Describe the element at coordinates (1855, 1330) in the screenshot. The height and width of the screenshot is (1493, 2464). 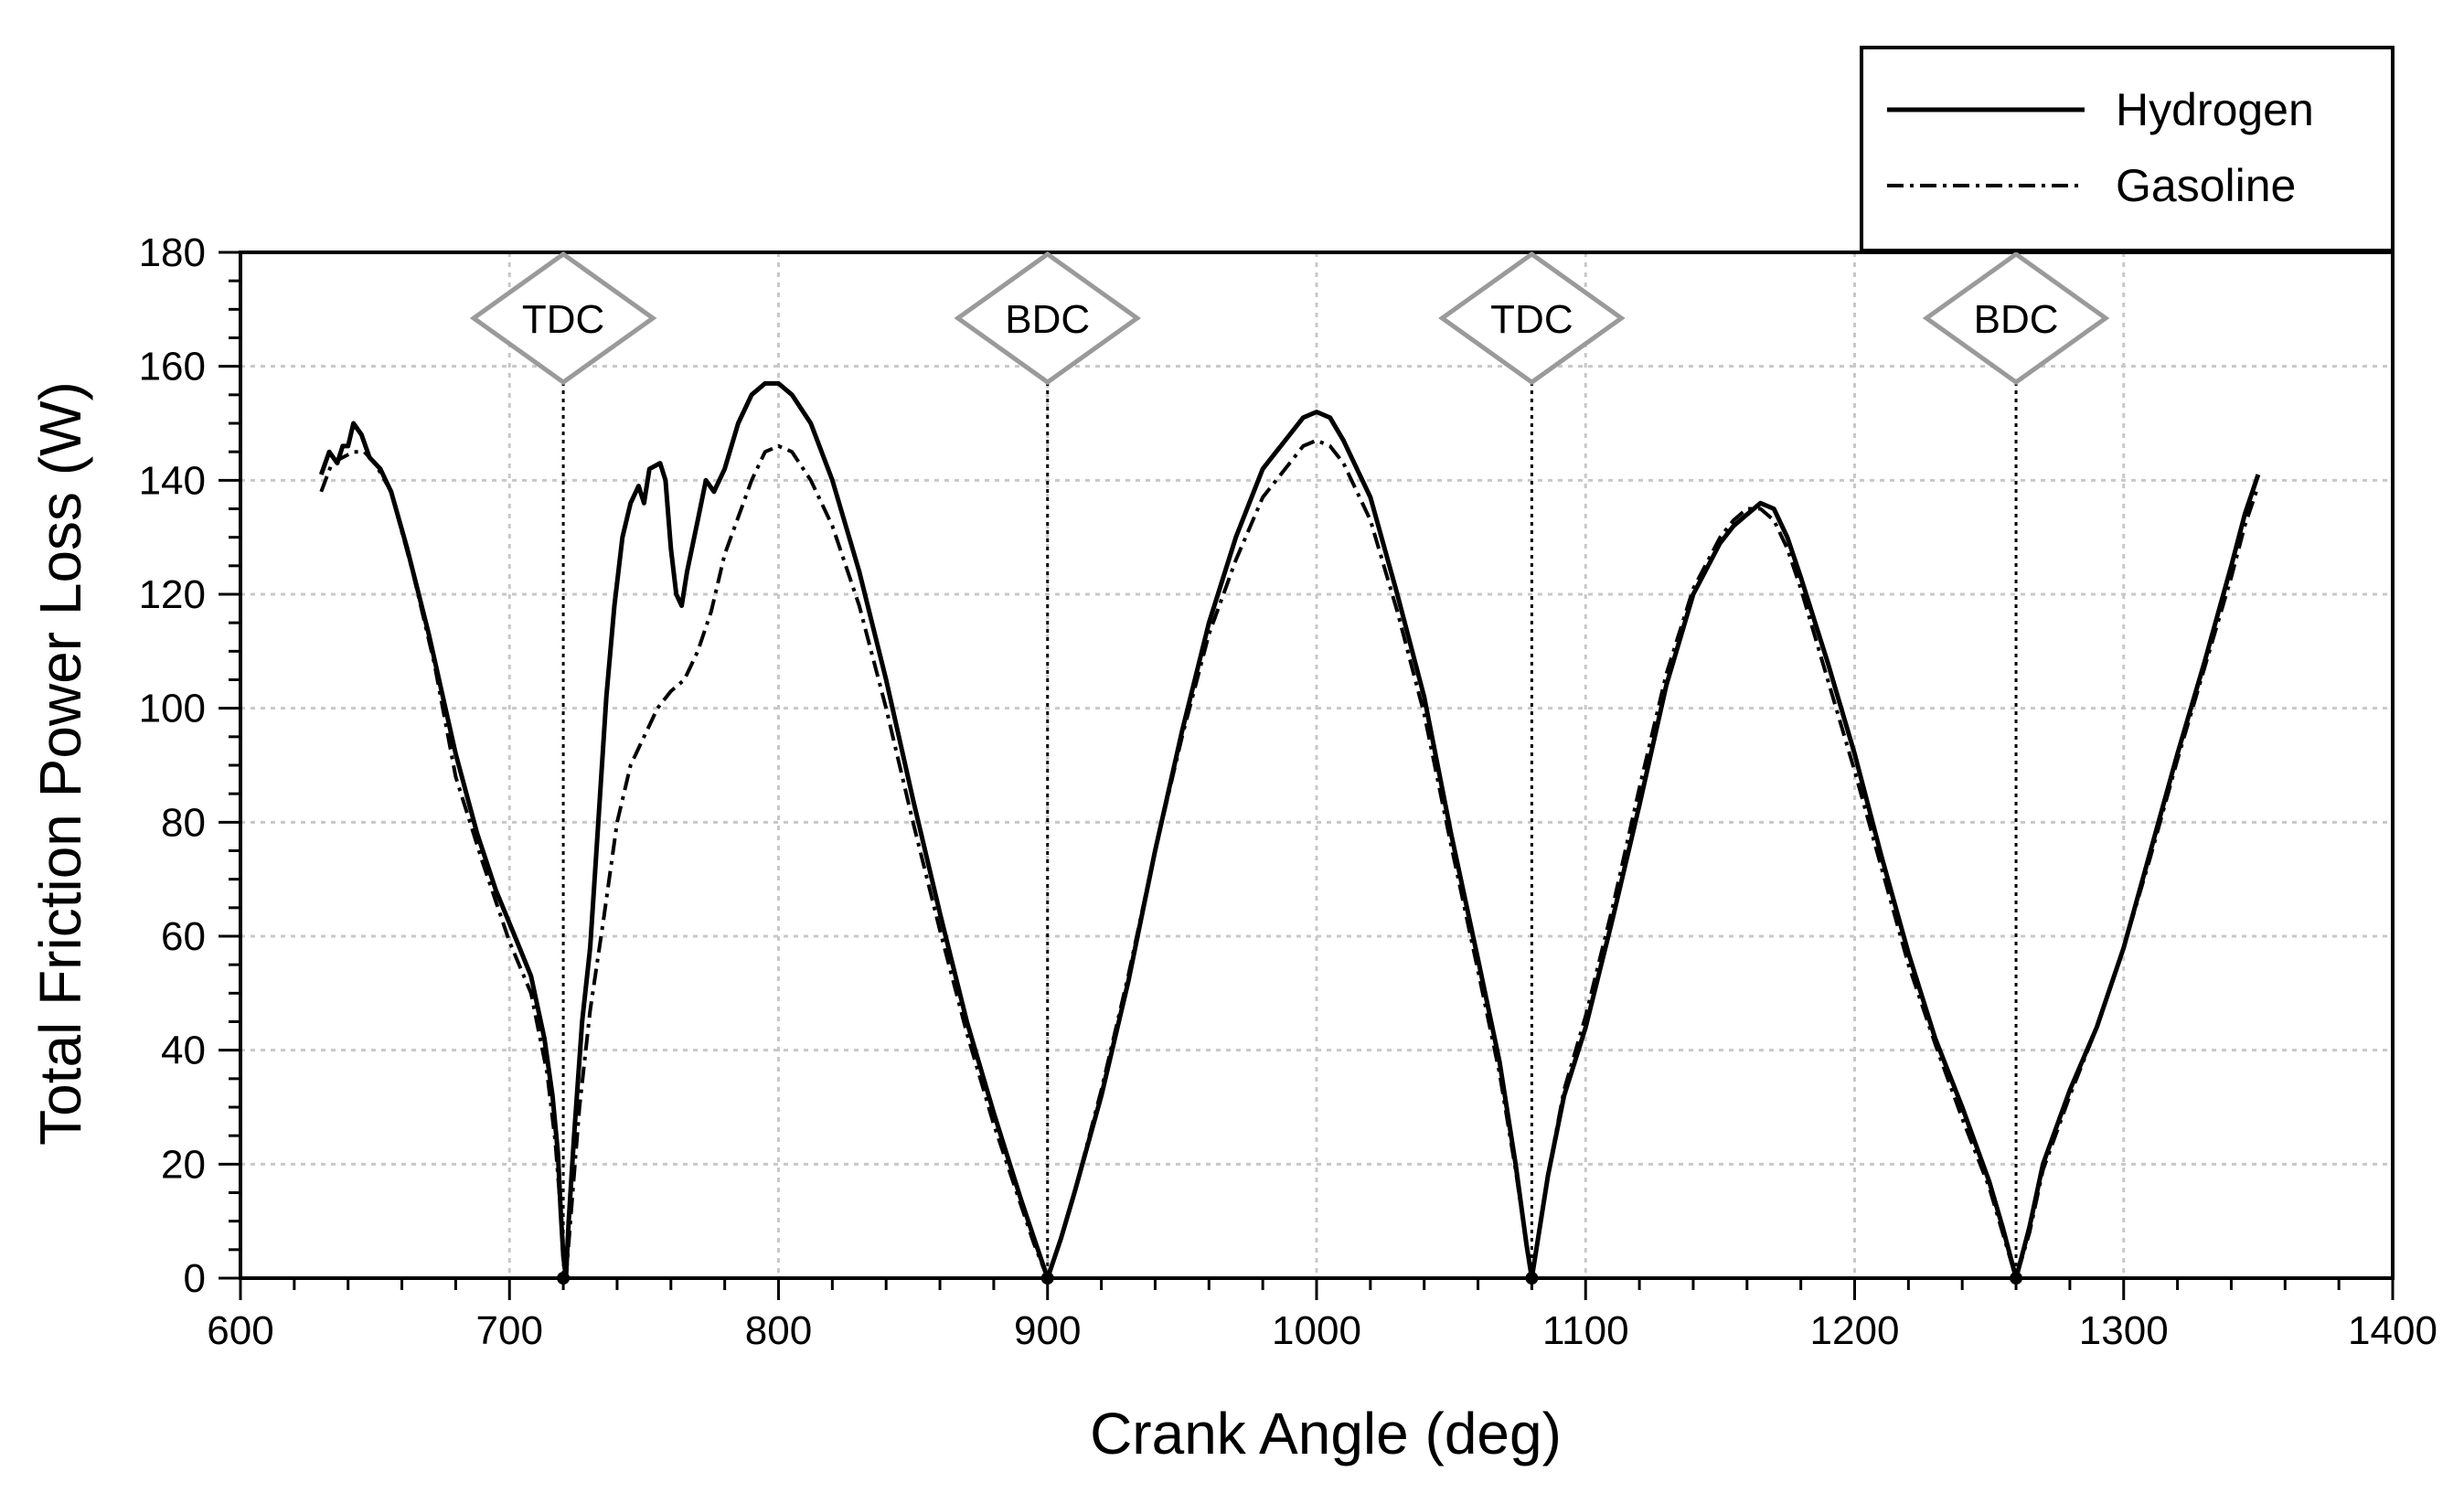
I see `x-tick-label: 1200` at that location.